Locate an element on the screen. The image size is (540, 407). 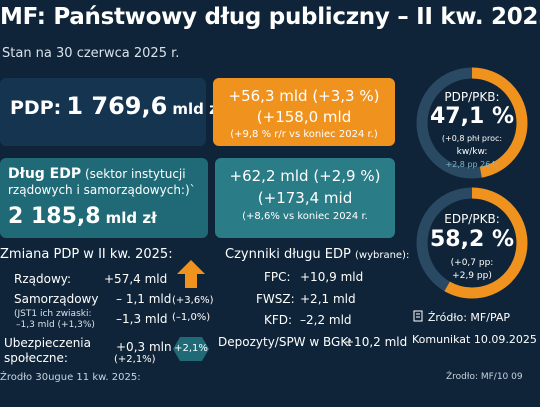
edp-pkb-donut-fill is located at coordinates (472, 243).